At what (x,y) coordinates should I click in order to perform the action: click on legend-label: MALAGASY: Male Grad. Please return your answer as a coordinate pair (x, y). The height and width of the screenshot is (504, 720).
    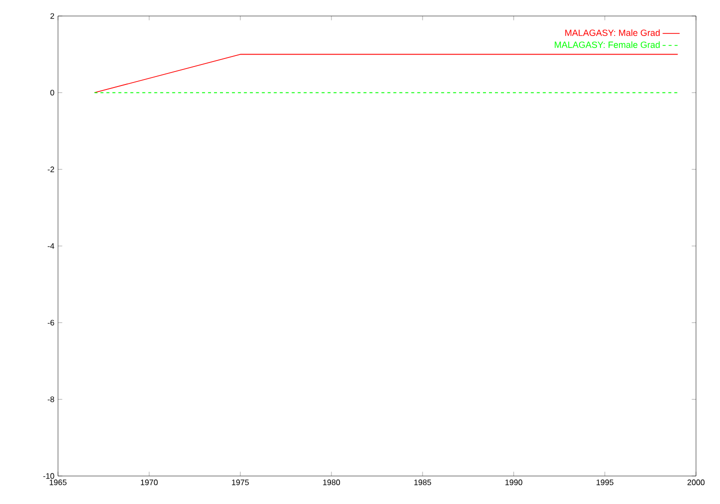
    Looking at the image, I should click on (612, 32).